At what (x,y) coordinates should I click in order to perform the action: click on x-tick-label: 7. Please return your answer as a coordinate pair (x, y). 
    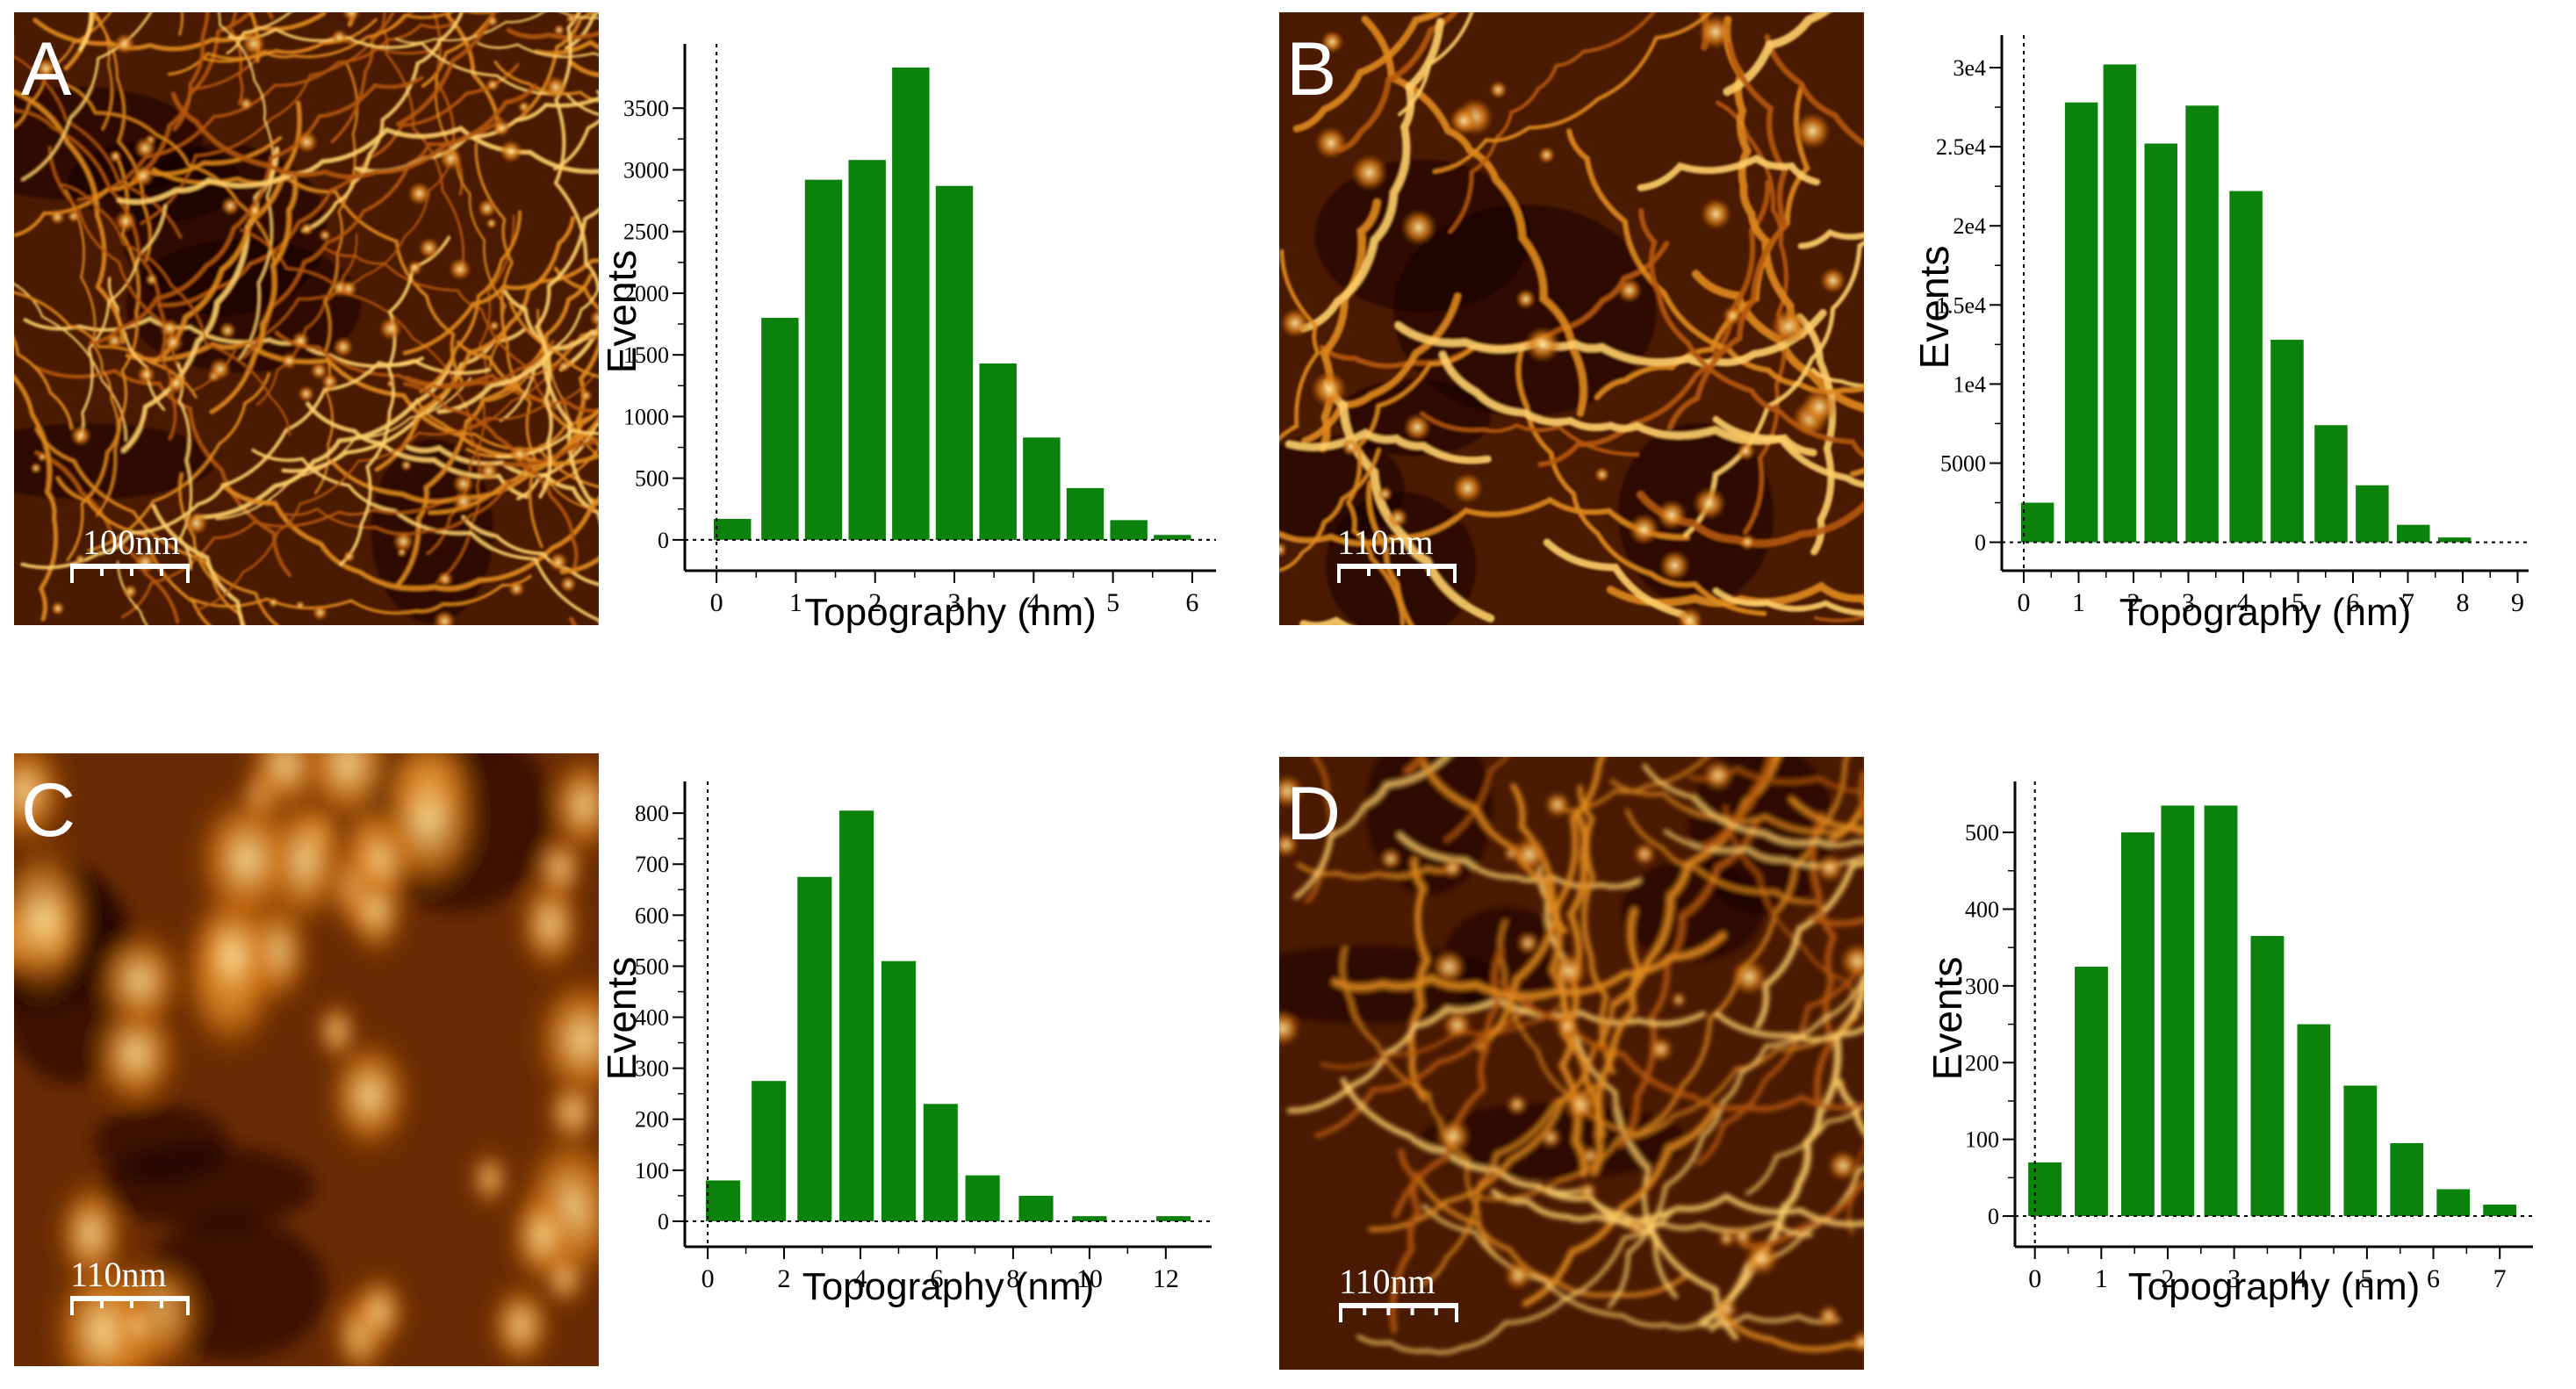
    Looking at the image, I should click on (2500, 1278).